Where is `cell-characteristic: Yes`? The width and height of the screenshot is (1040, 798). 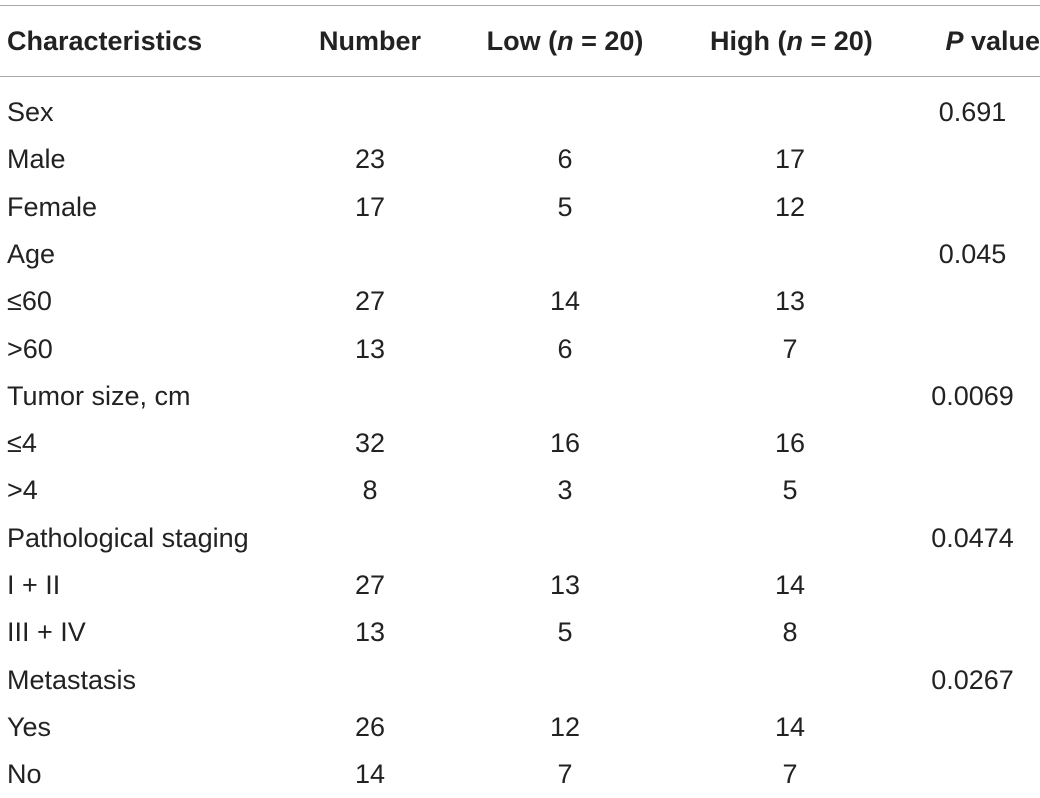 cell-characteristic: Yes is located at coordinates (29, 726).